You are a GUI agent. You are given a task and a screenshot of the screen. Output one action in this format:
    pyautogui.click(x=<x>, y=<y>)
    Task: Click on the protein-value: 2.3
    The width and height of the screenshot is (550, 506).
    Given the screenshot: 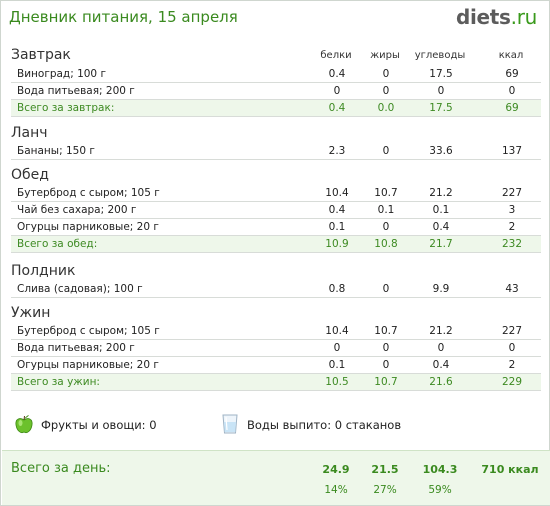 What is the action you would take?
    pyautogui.click(x=337, y=151)
    